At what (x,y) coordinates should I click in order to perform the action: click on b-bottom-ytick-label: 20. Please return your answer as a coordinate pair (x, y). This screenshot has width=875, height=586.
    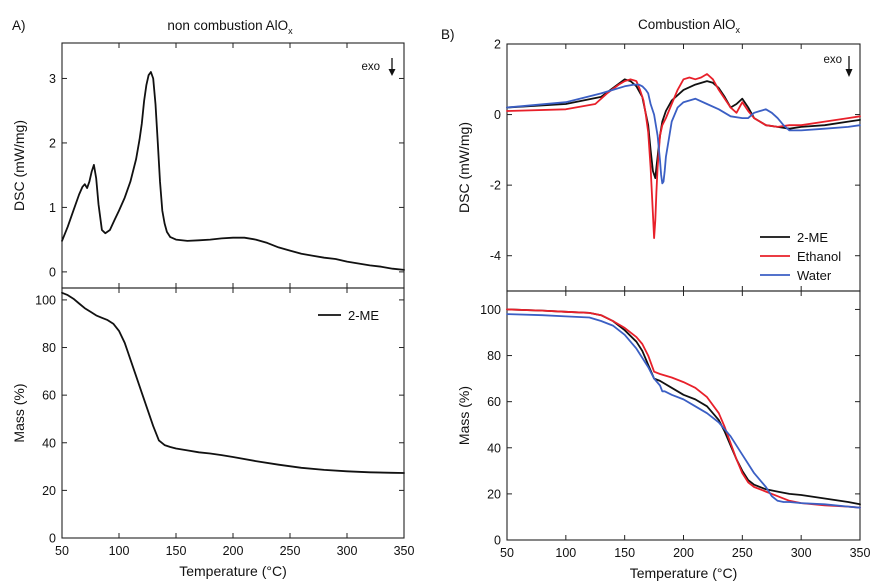
    Looking at the image, I should click on (494, 494).